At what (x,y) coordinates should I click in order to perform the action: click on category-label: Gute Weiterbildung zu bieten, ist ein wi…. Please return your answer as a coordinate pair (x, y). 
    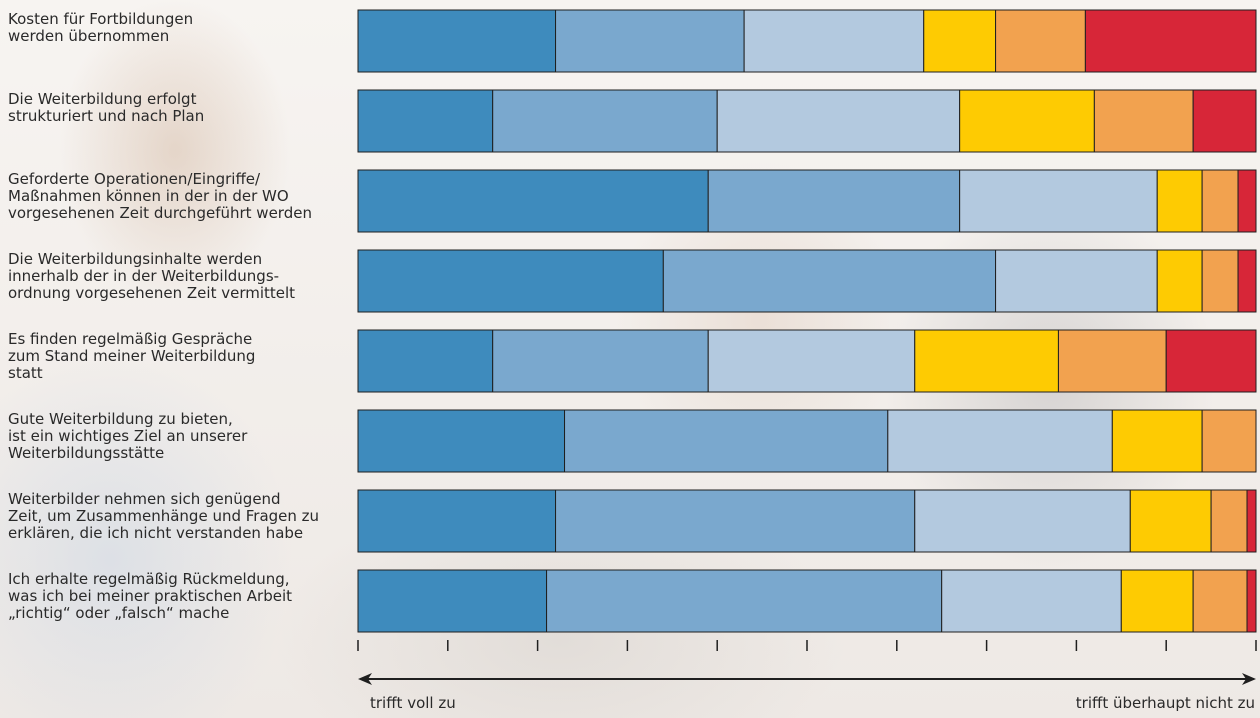
    Looking at the image, I should click on (128, 436).